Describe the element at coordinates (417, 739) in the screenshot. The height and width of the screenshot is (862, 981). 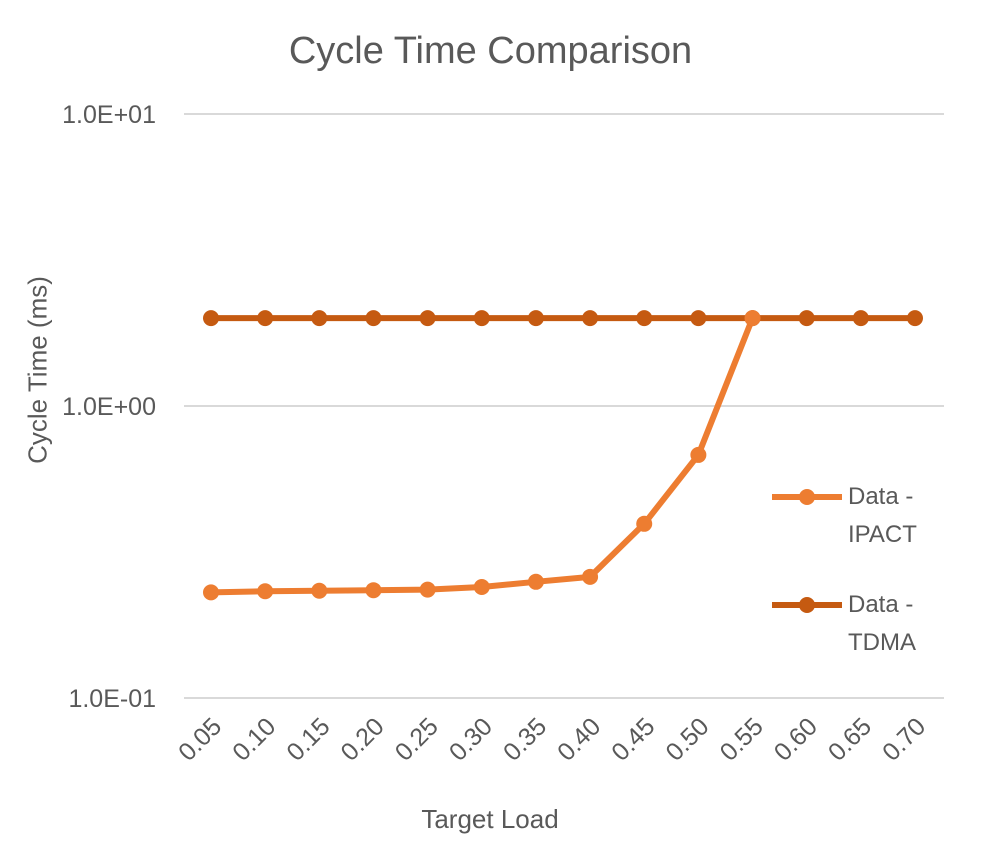
I see `x-tick-label: 0.25` at that location.